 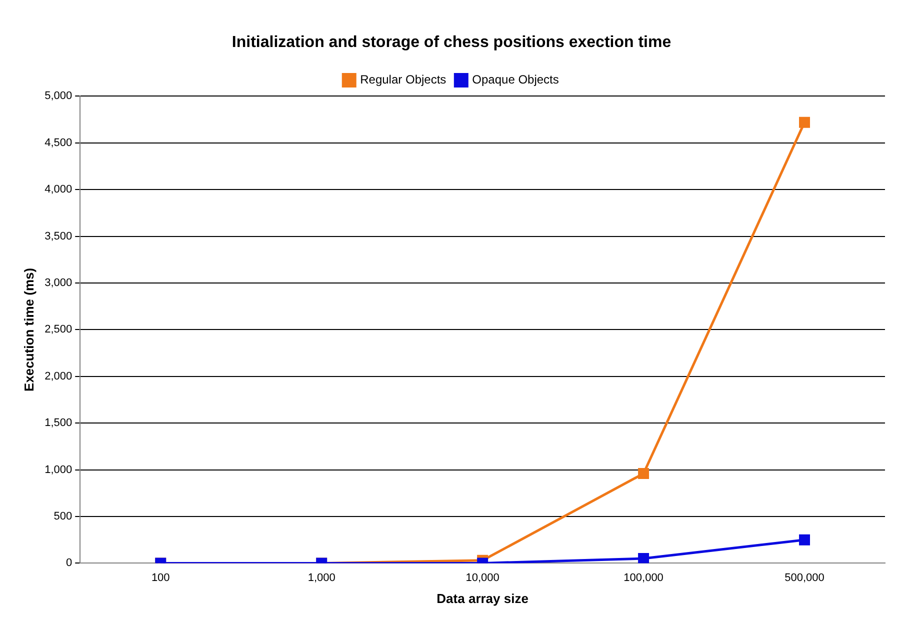 What do you see at coordinates (452, 43) in the screenshot?
I see `chart-title: Initialization and storage of chess positions exection time` at bounding box center [452, 43].